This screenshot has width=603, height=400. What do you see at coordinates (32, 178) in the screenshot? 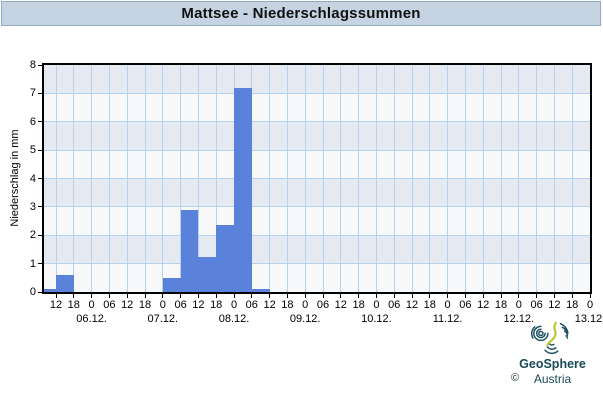
I see `y-tick-label: 4` at bounding box center [32, 178].